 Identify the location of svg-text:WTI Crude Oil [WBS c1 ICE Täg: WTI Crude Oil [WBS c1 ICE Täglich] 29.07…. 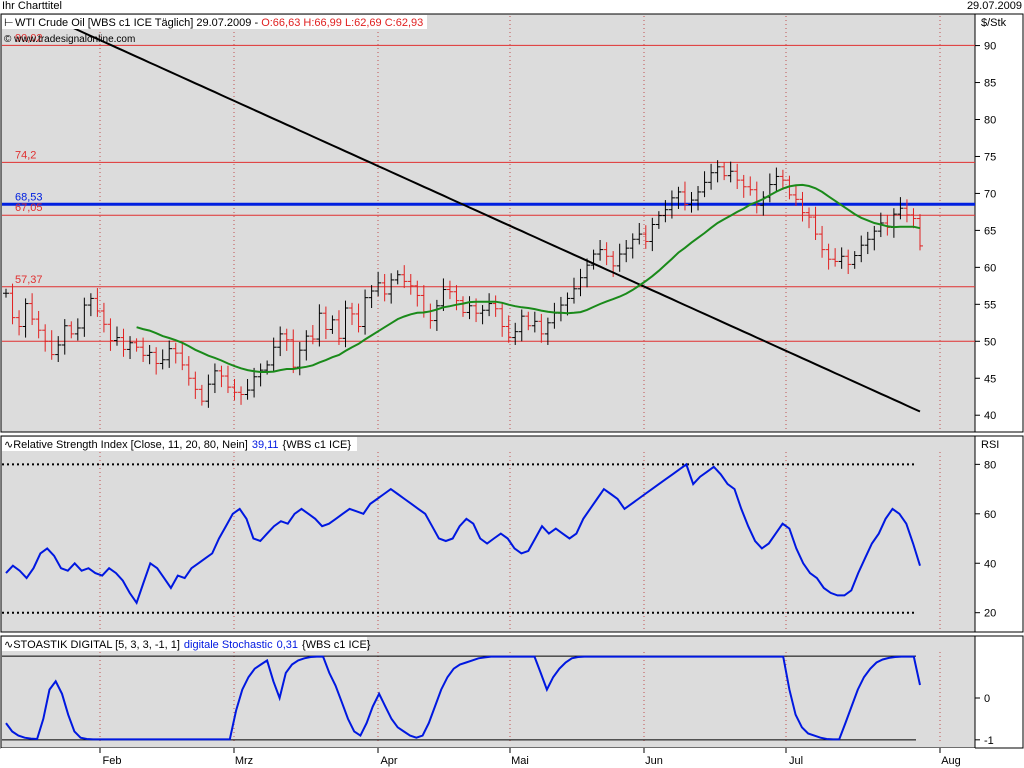
(219, 23).